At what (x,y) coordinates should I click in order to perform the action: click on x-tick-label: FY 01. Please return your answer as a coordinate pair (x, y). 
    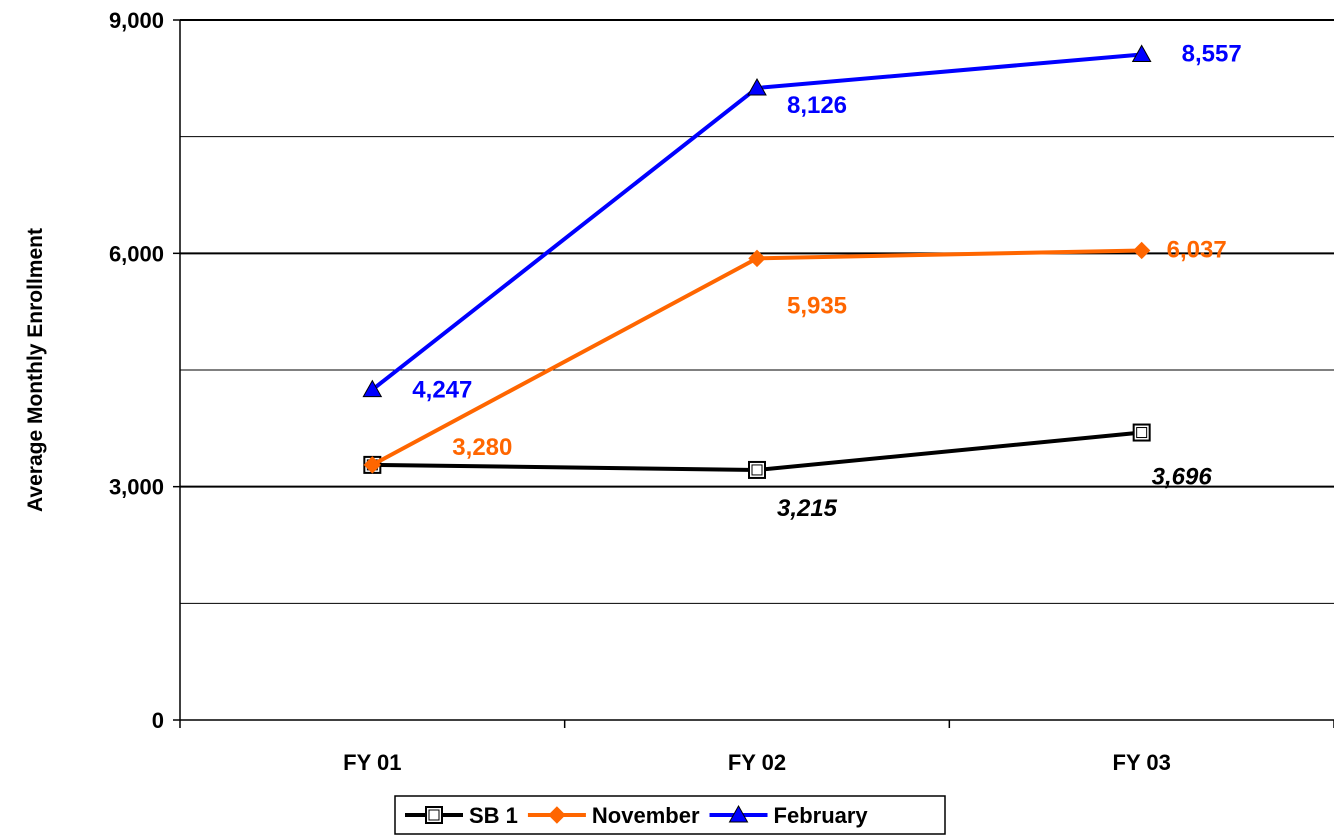
    Looking at the image, I should click on (372, 762).